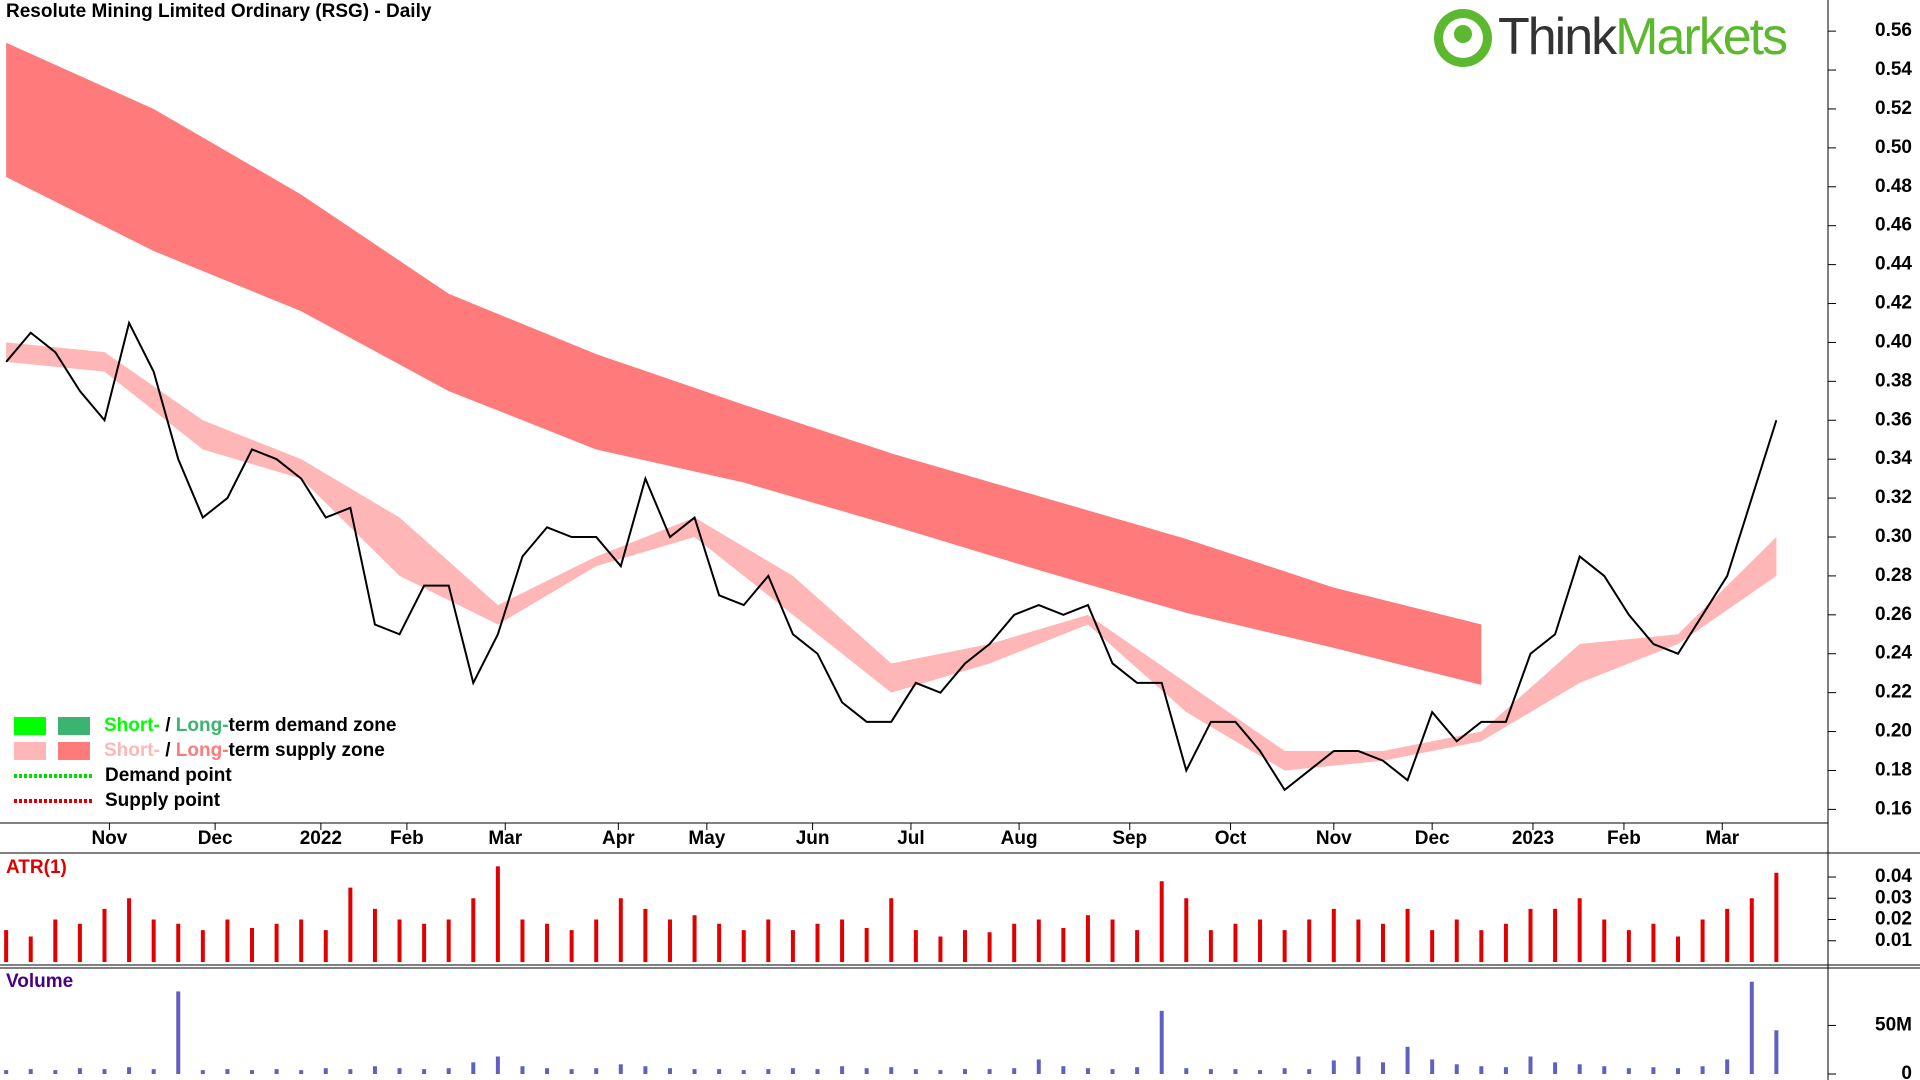  Describe the element at coordinates (1893, 876) in the screenshot. I see `y-tick-label: 0.04` at that location.